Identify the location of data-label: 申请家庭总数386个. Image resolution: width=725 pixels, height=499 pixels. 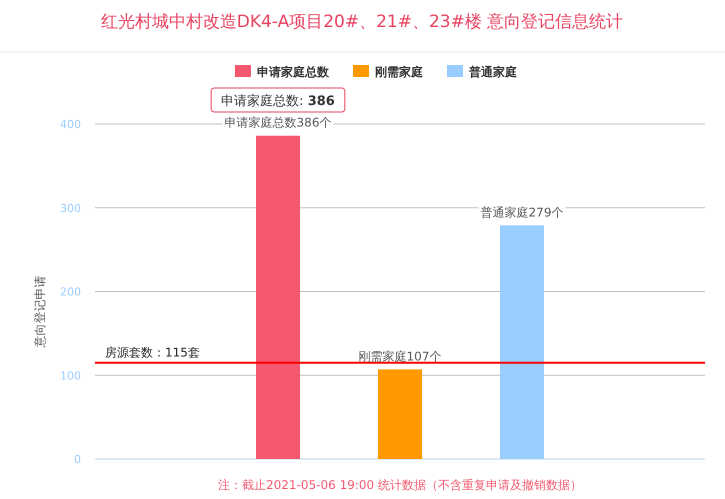
(278, 123).